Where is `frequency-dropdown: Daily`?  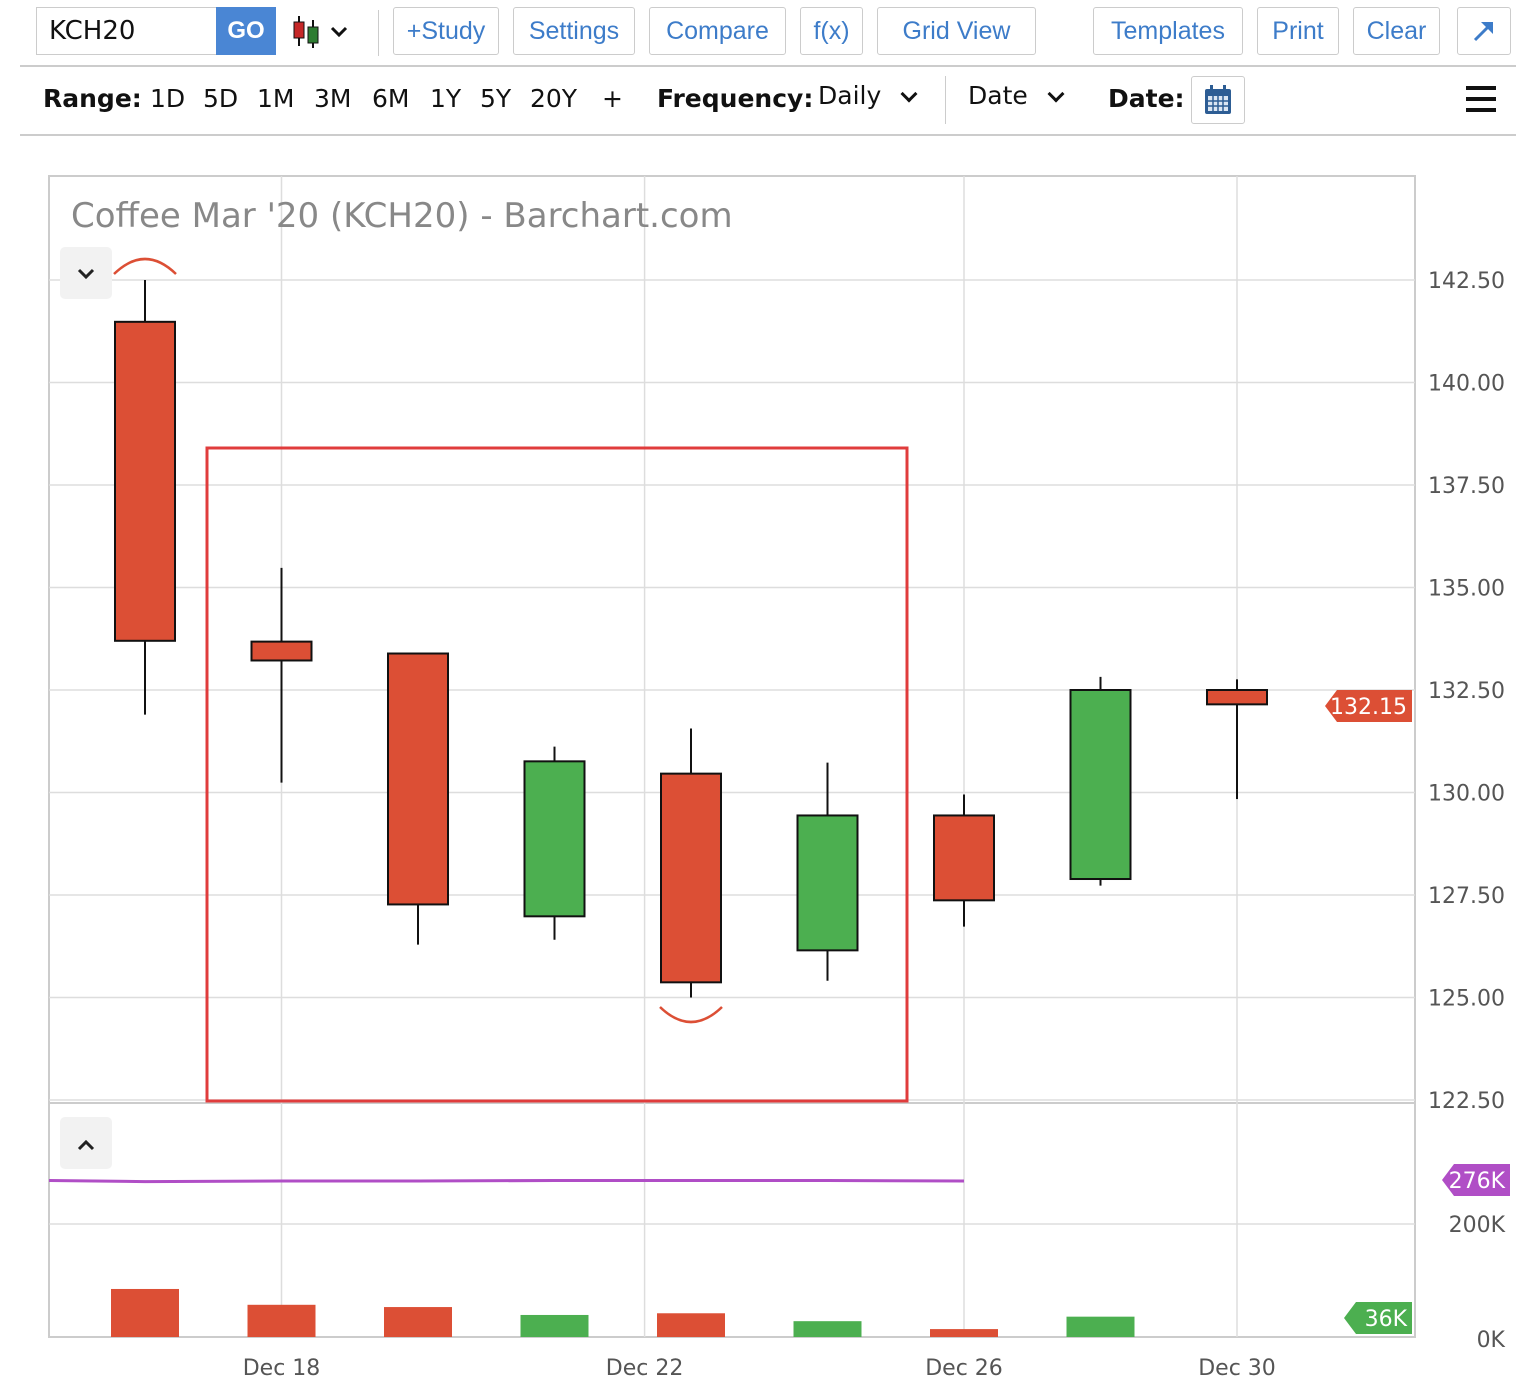
frequency-dropdown: Daily is located at coordinates (850, 95).